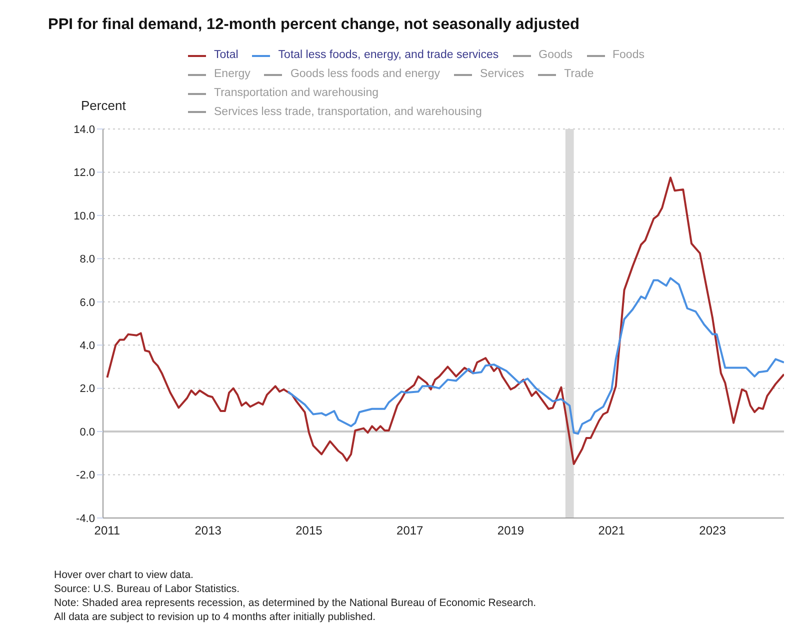 This screenshot has height=631, width=807. Describe the element at coordinates (103, 105) in the screenshot. I see `y-axis-title: Percent` at that location.